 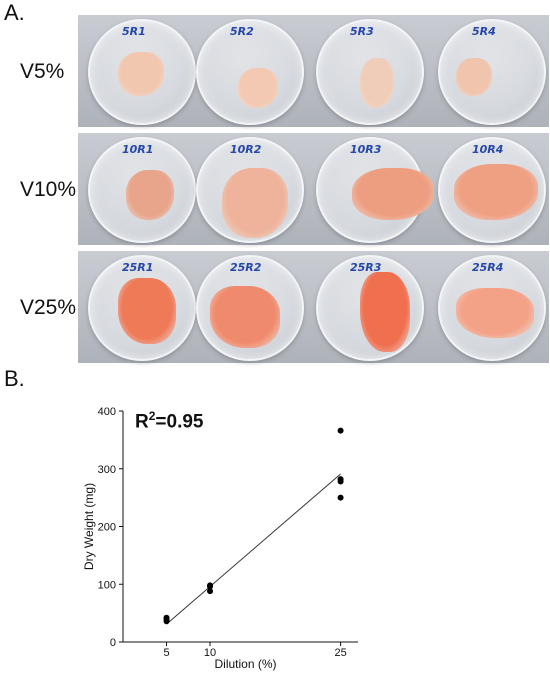 What do you see at coordinates (242, 31) in the screenshot?
I see `dish-label: 5R2` at bounding box center [242, 31].